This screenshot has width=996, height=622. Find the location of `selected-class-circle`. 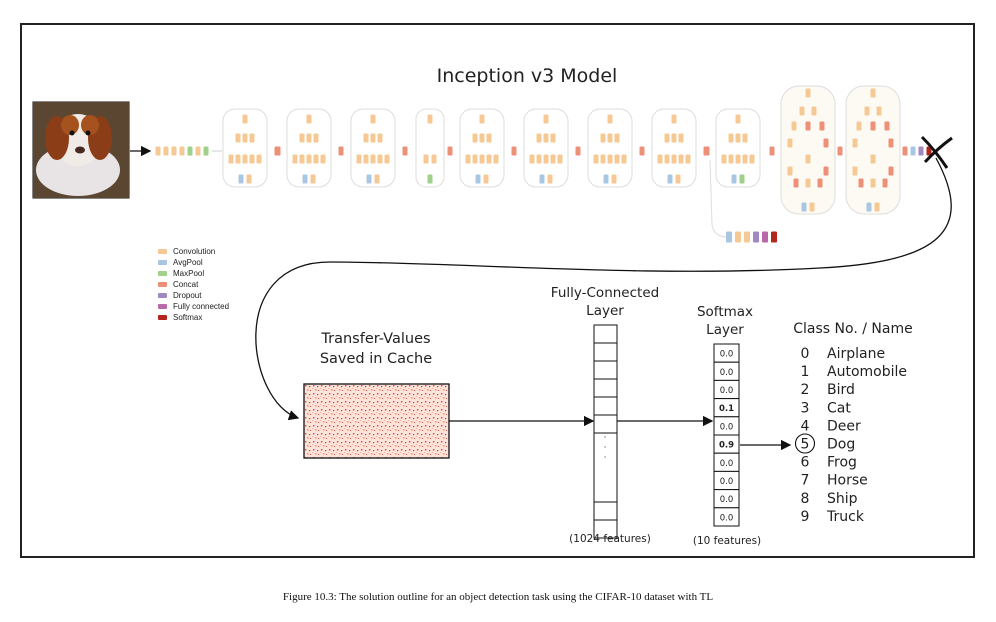

selected-class-circle is located at coordinates (805, 443).